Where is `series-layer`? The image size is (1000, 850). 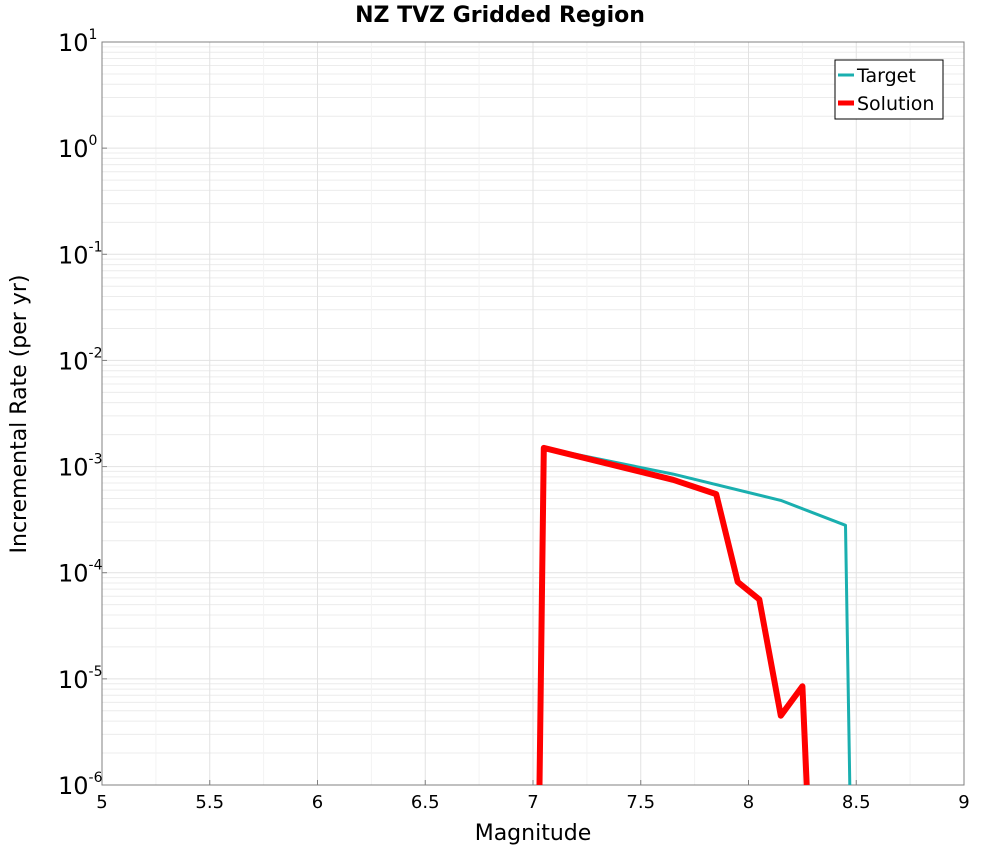
series-layer is located at coordinates (694, 615).